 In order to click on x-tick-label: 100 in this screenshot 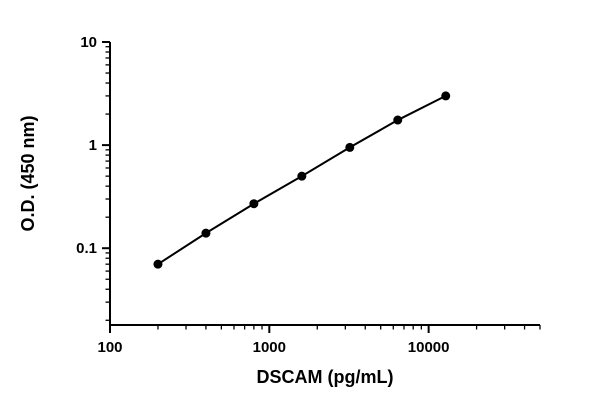, I will do `click(109, 347)`.